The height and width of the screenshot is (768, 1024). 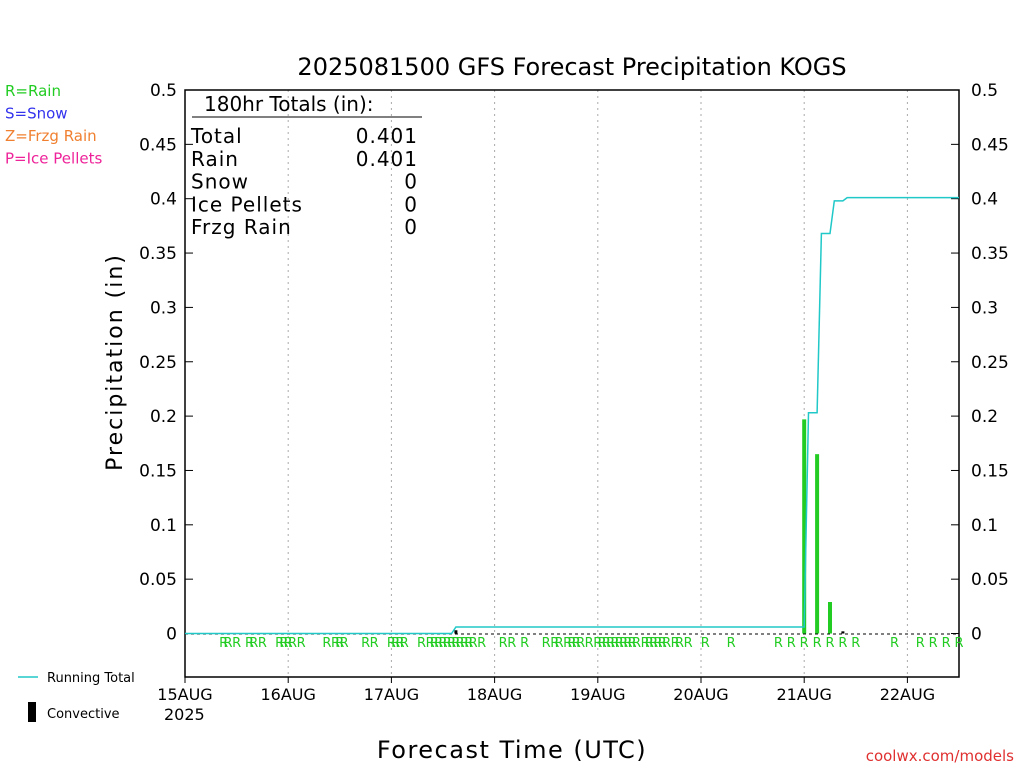 I want to click on y-tick-label-left: 0.45, so click(x=158, y=145).